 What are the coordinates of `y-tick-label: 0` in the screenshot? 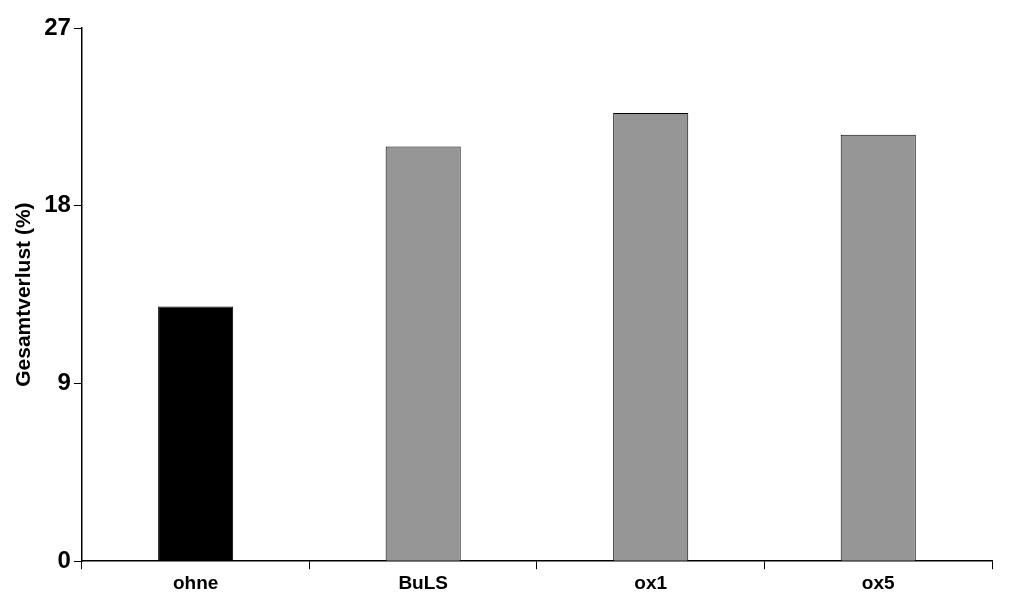 It's located at (64, 559).